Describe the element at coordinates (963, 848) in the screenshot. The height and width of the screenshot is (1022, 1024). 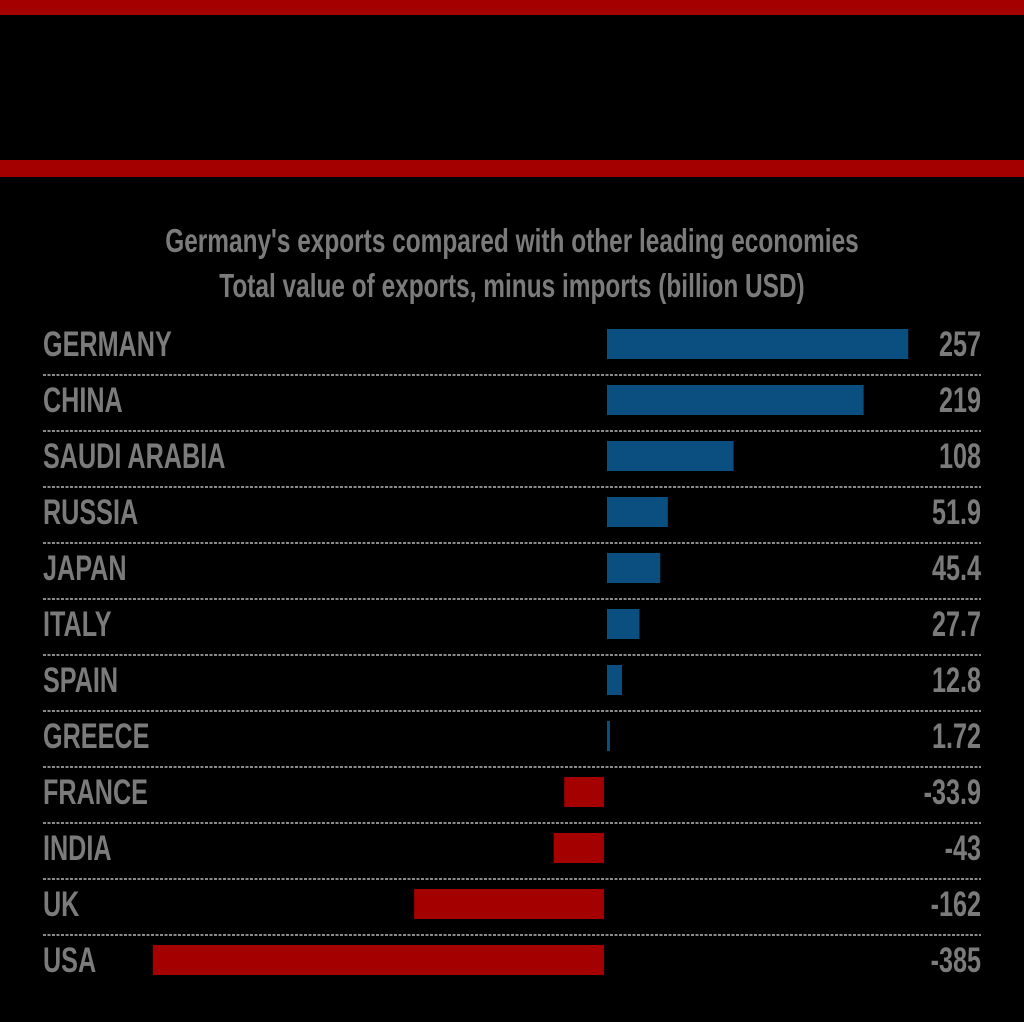
I see `value-label: -43` at that location.